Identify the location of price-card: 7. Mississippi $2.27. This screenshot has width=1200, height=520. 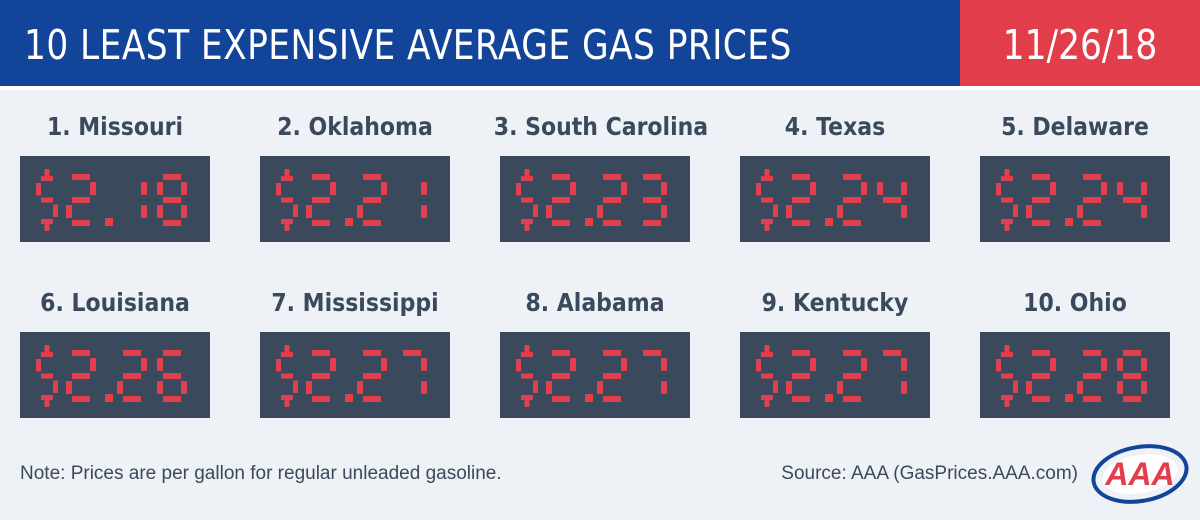
(355, 346).